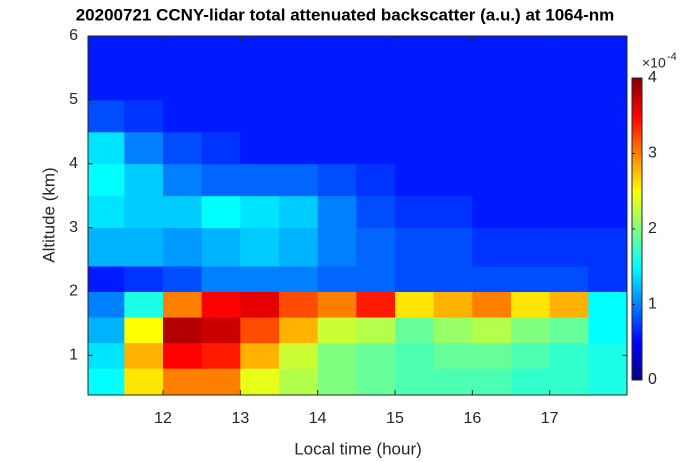 The image size is (693, 462). I want to click on colorbar-tick-label: 4, so click(652, 77).